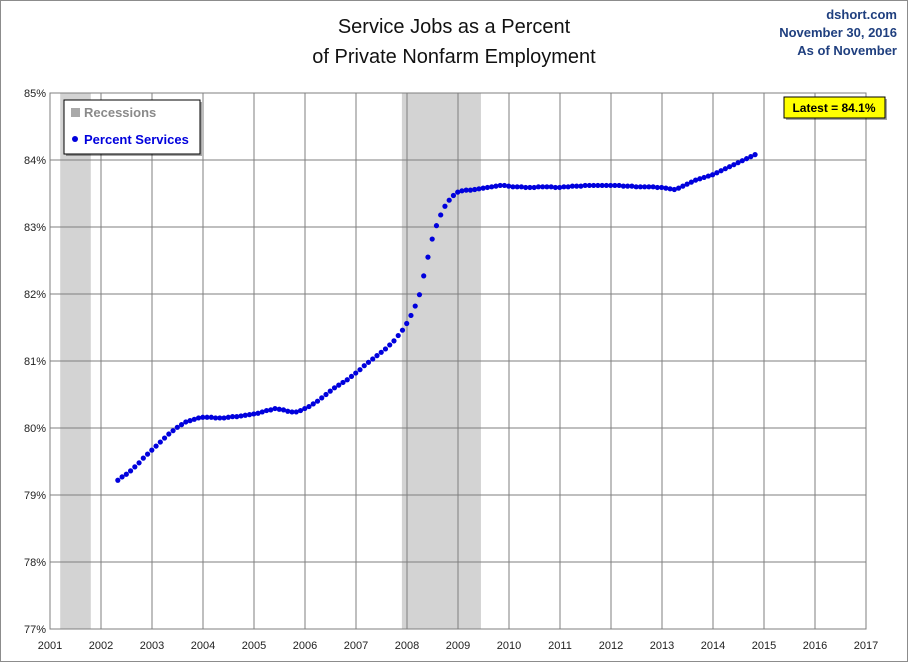 The height and width of the screenshot is (662, 908). What do you see at coordinates (35, 94) in the screenshot?
I see `y-tick-label: 85%` at bounding box center [35, 94].